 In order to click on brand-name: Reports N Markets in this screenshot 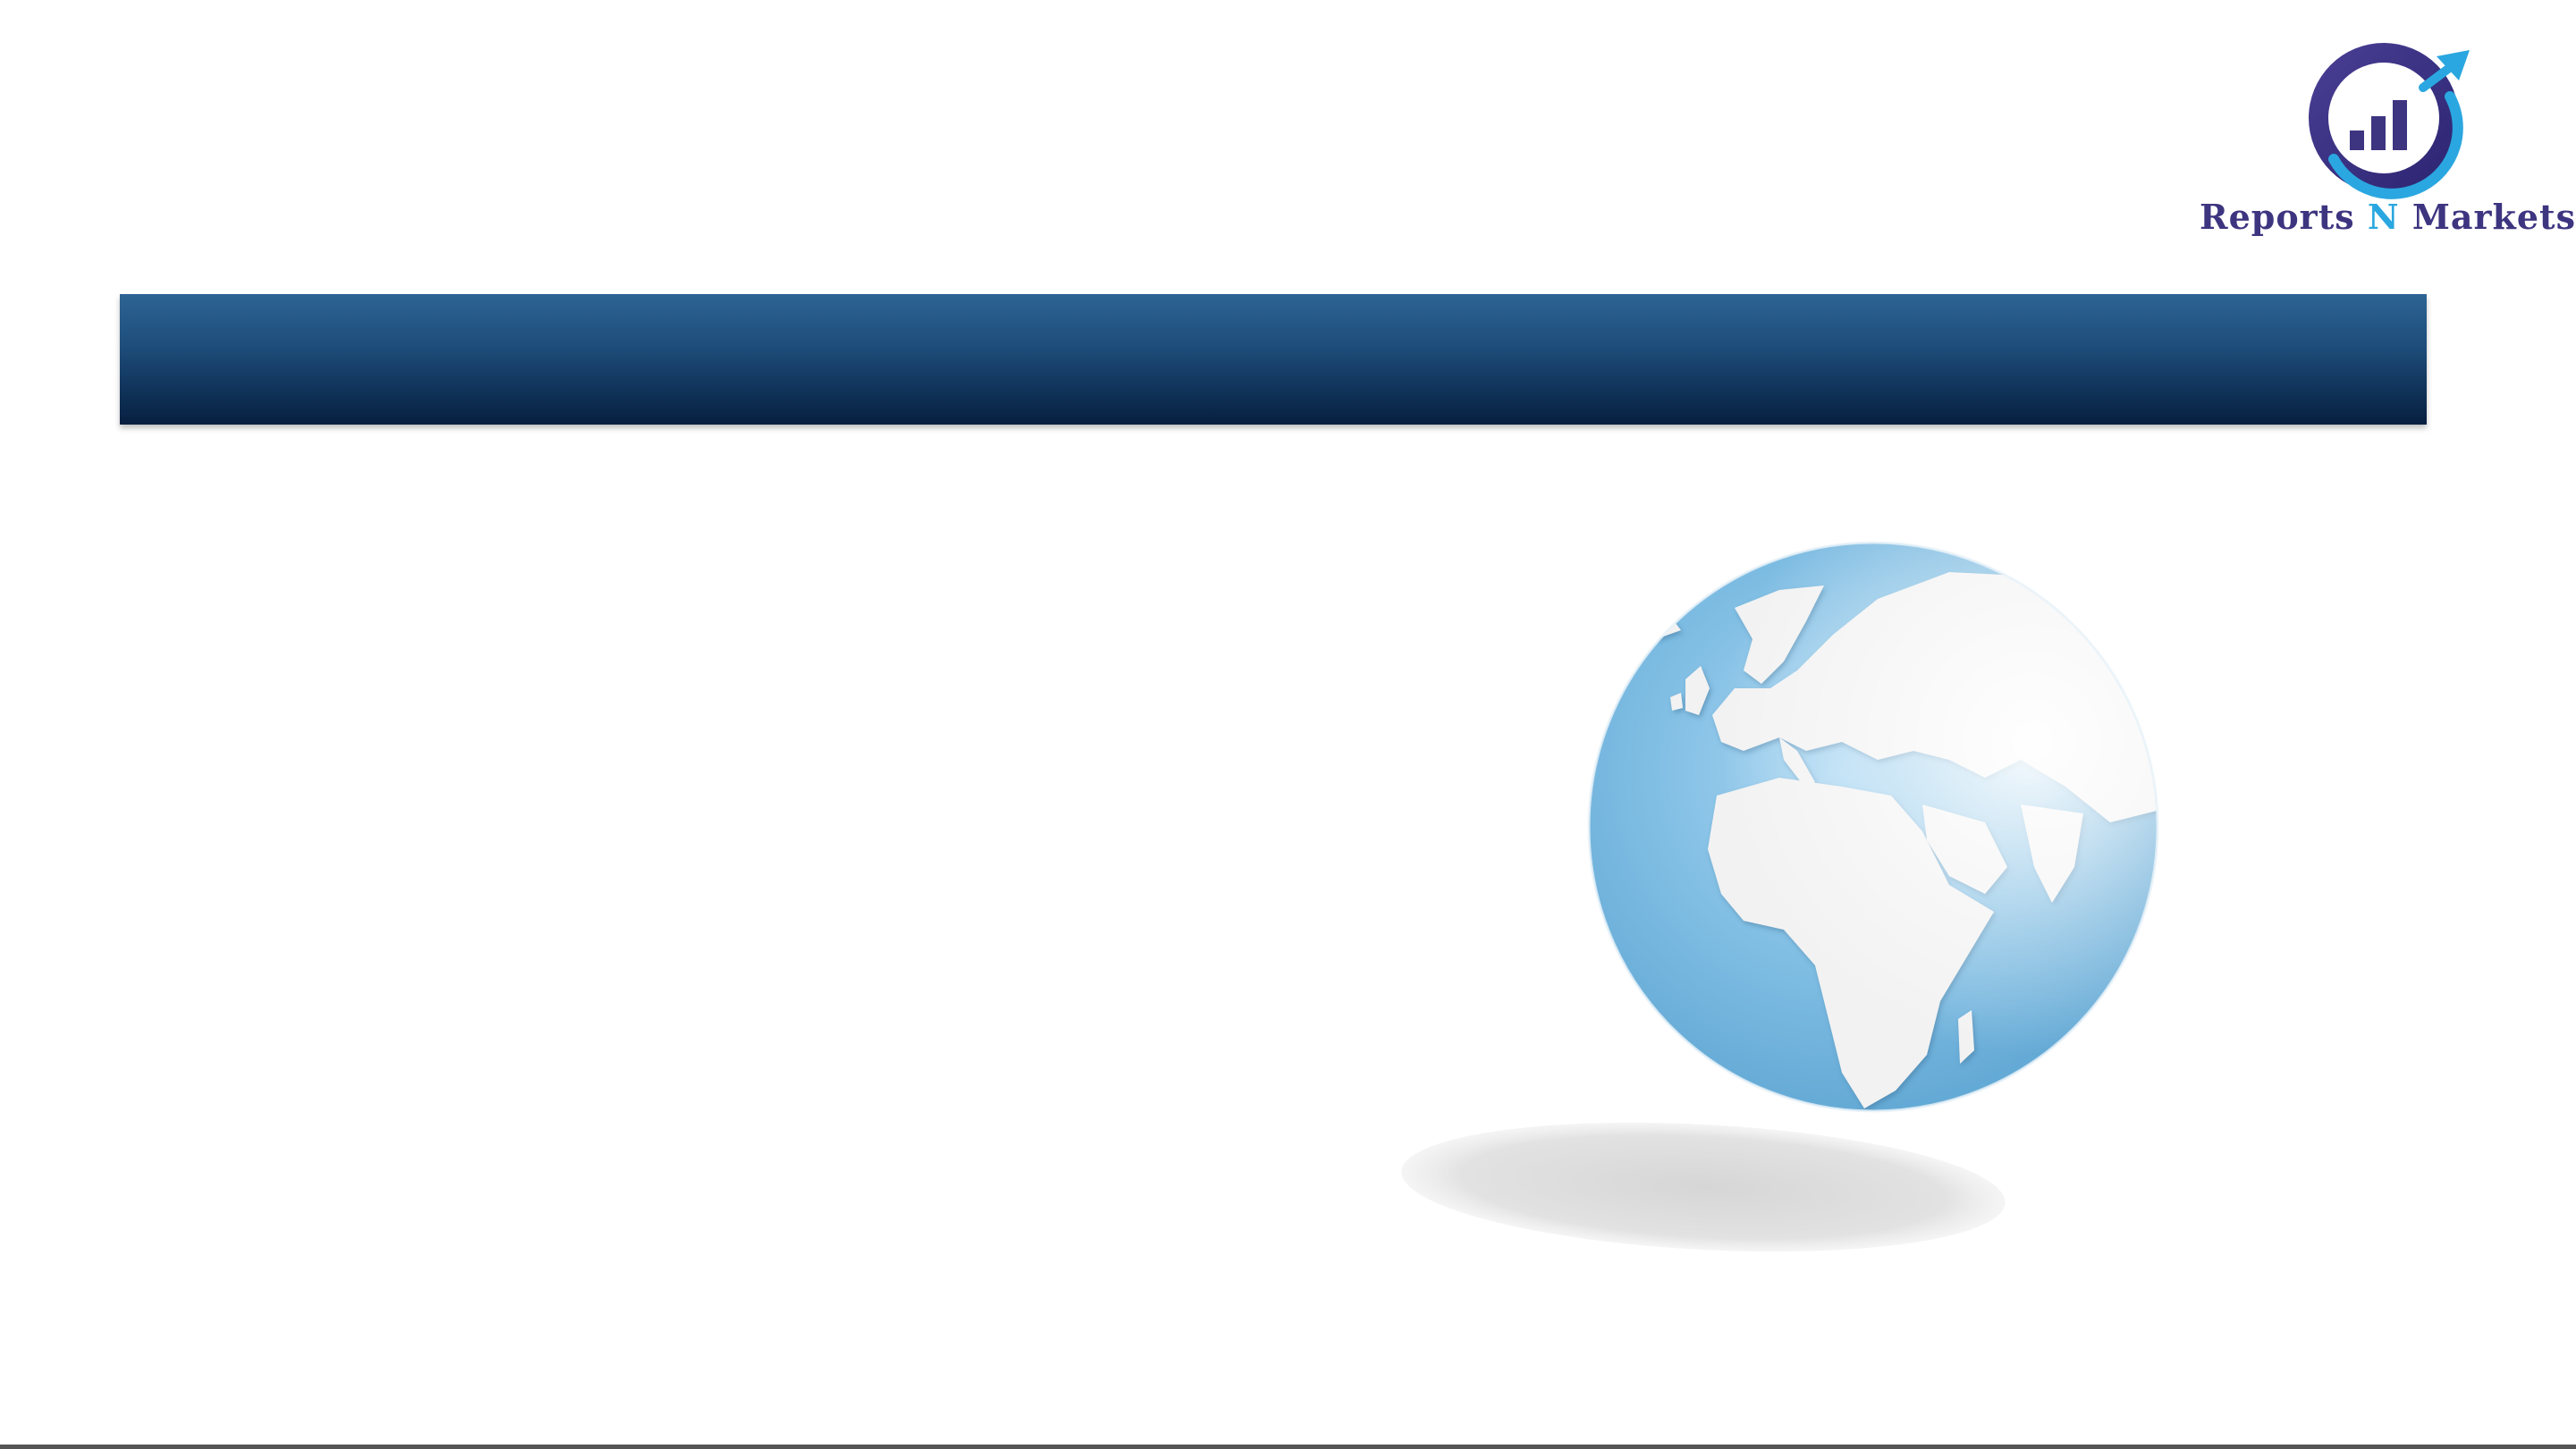, I will do `click(2387, 217)`.